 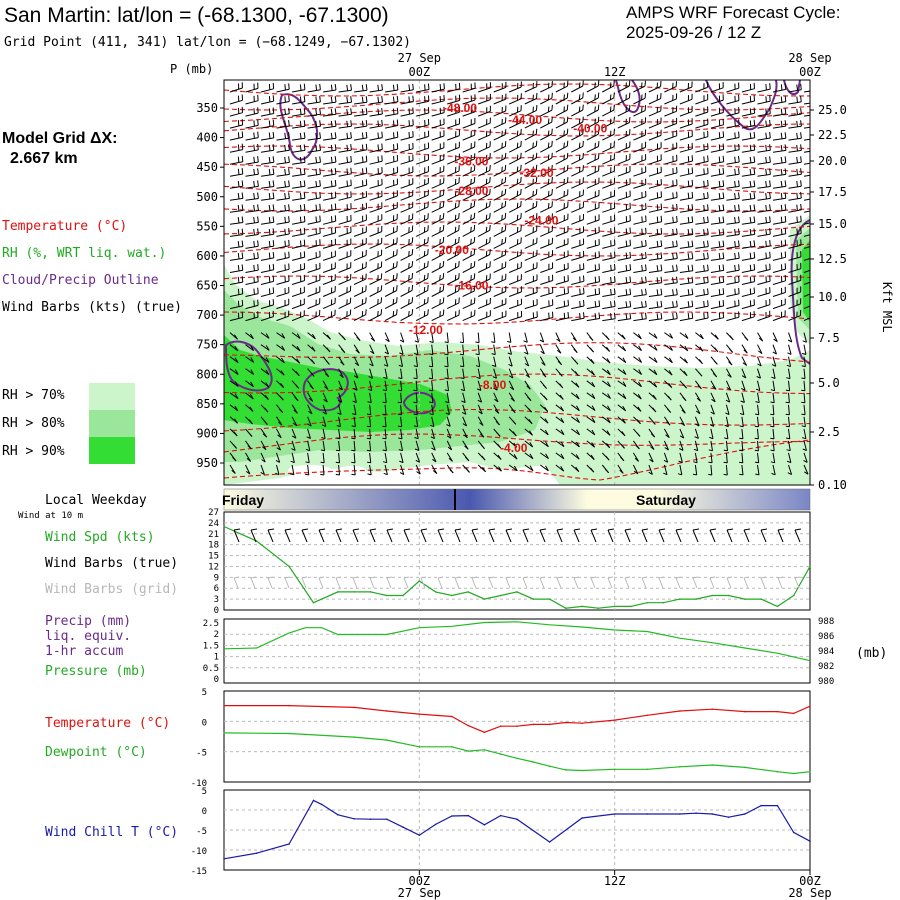 What do you see at coordinates (243, 500) in the screenshot?
I see `weekday-friday: Friday` at bounding box center [243, 500].